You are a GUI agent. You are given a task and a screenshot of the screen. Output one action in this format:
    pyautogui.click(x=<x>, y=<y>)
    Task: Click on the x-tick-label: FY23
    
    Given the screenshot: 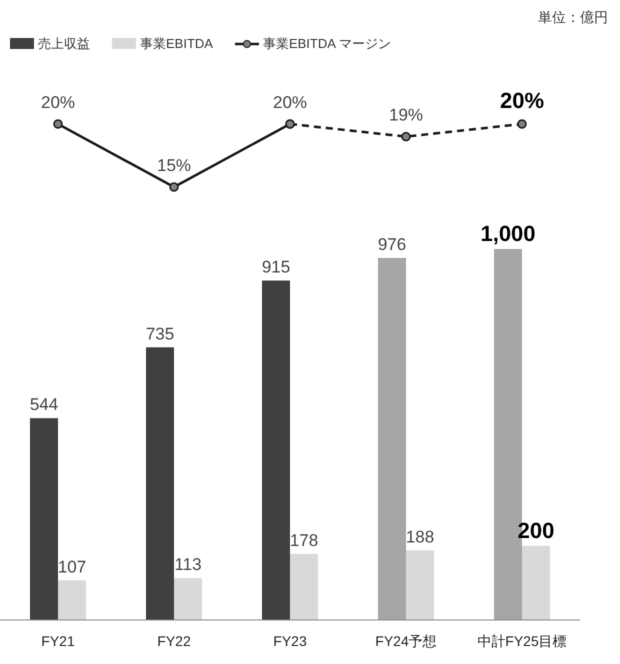 What is the action you would take?
    pyautogui.click(x=290, y=641)
    